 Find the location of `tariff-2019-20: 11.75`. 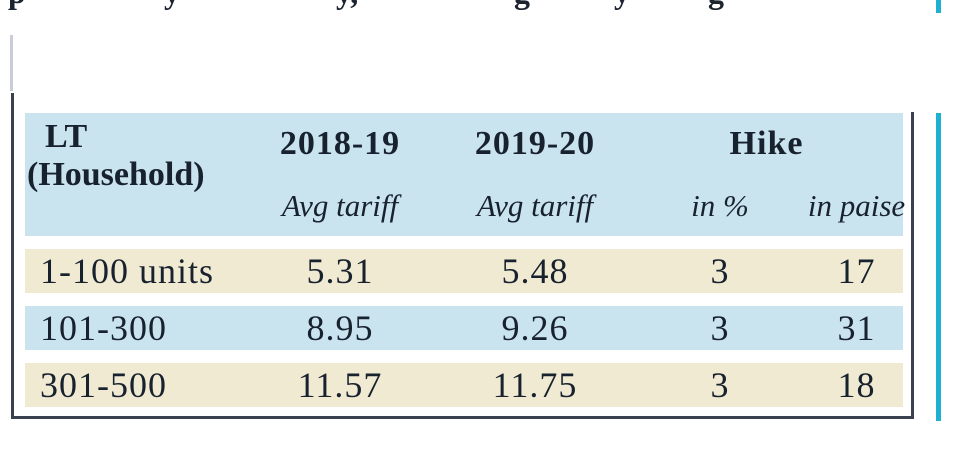

tariff-2019-20: 11.75 is located at coordinates (535, 385).